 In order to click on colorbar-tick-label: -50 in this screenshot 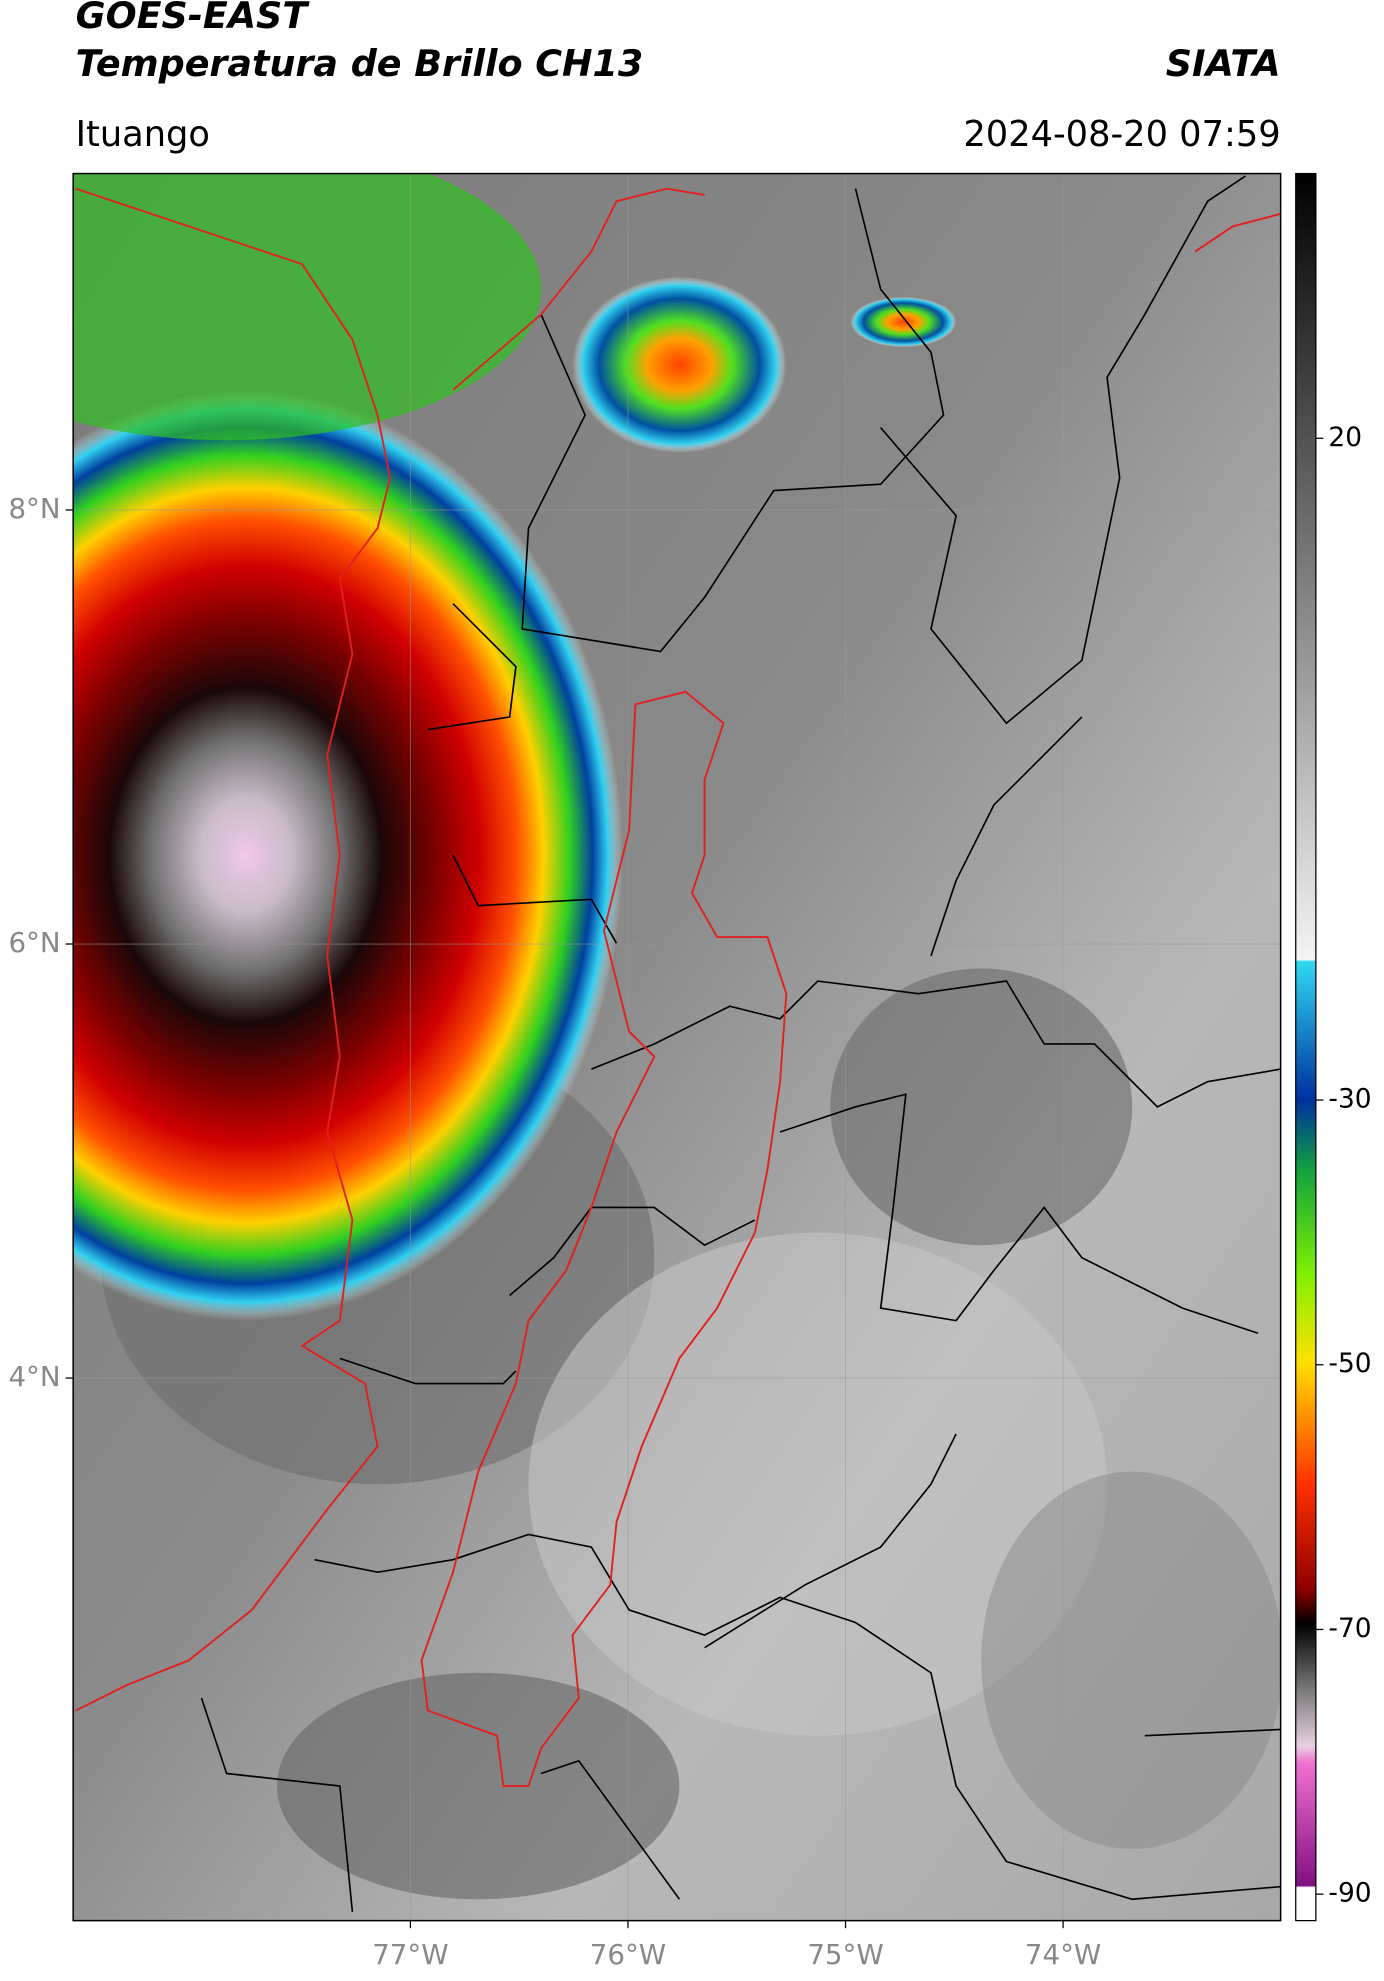, I will do `click(1349, 1363)`.